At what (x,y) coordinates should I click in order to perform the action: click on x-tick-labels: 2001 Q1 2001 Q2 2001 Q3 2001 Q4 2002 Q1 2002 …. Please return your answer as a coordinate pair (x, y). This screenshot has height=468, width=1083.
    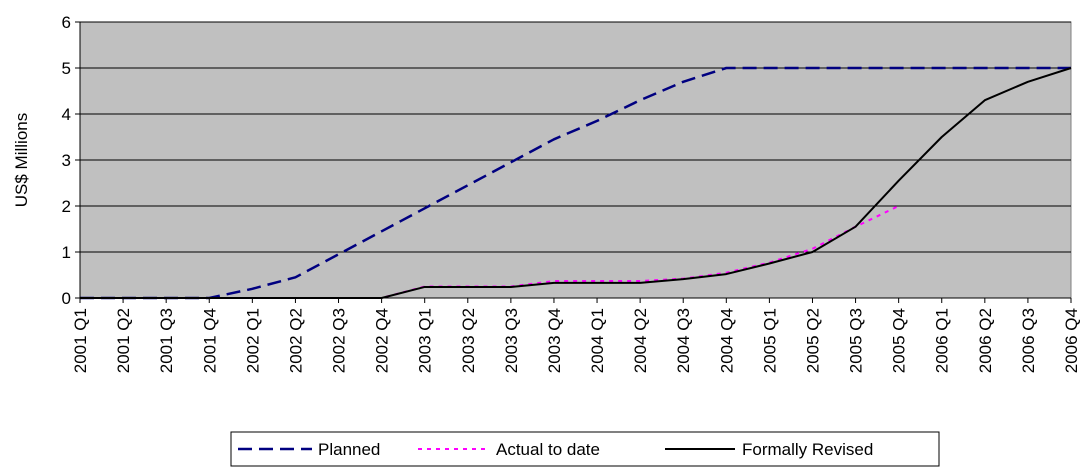
    Looking at the image, I should click on (576, 340).